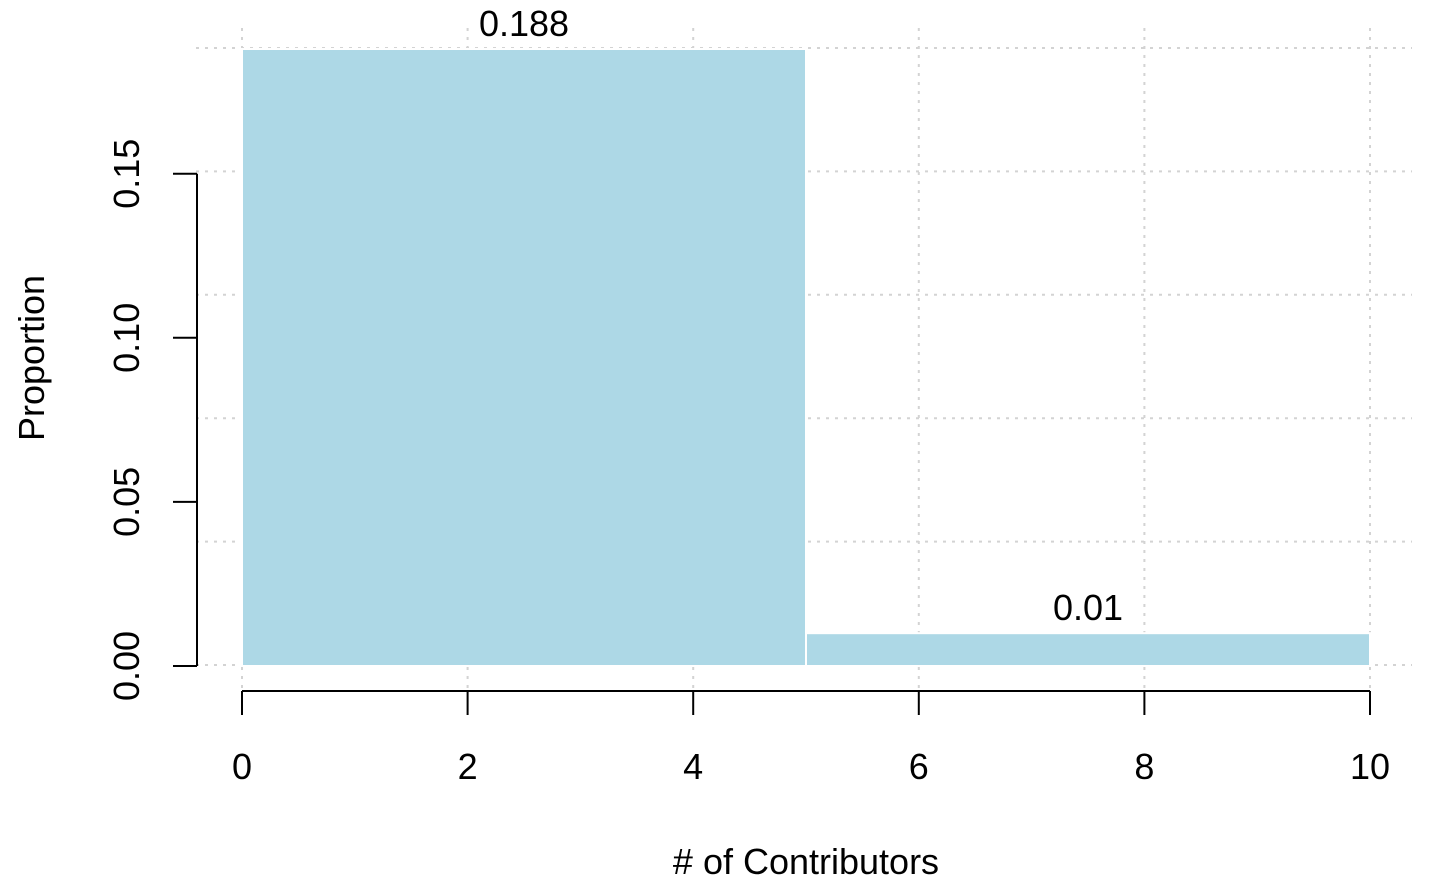  What do you see at coordinates (126, 174) in the screenshot?
I see `y-tick-label: 0.15` at bounding box center [126, 174].